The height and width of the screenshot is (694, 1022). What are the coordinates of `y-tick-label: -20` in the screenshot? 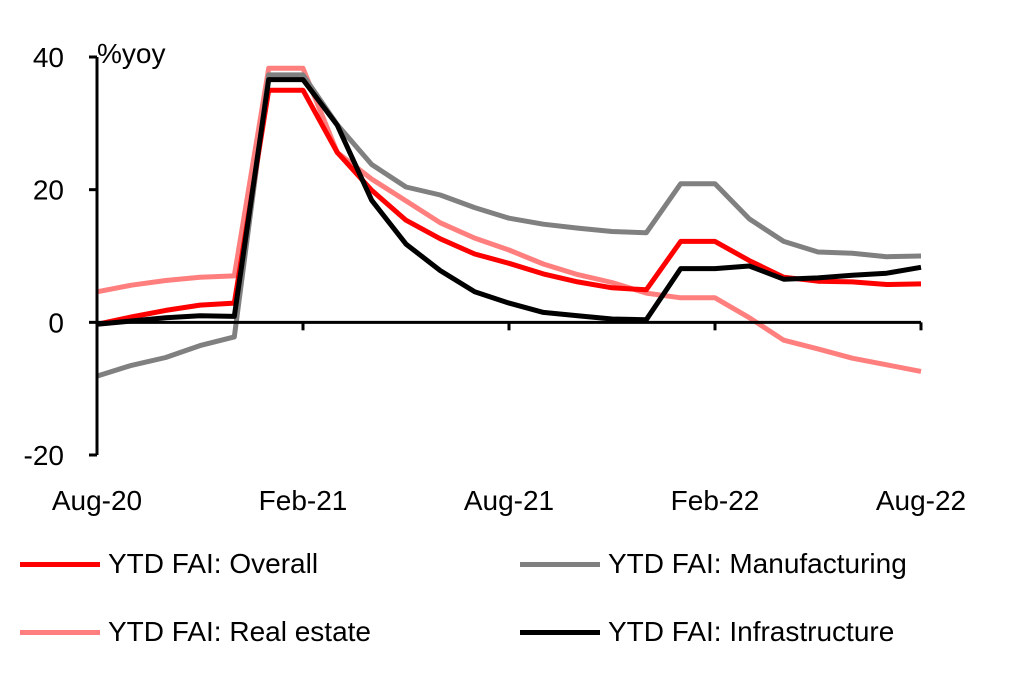 It's located at (44, 455).